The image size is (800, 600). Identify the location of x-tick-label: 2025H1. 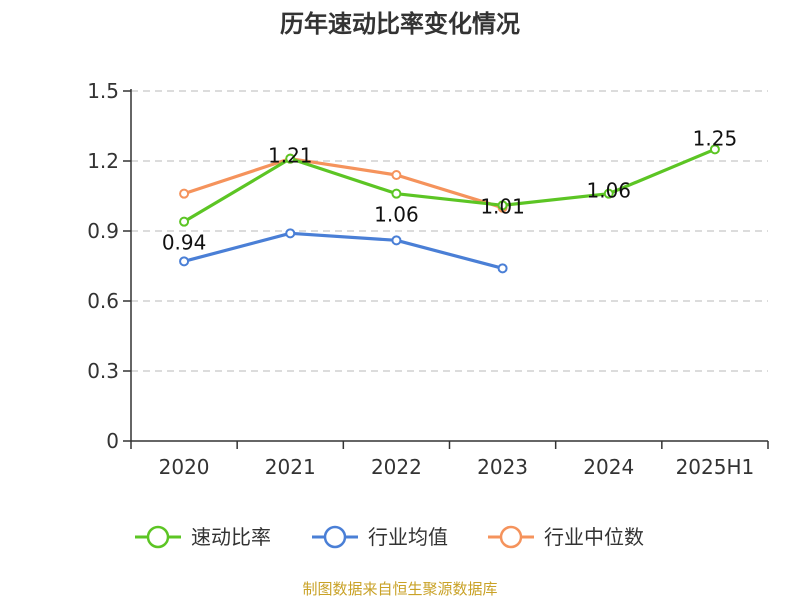
(715, 467).